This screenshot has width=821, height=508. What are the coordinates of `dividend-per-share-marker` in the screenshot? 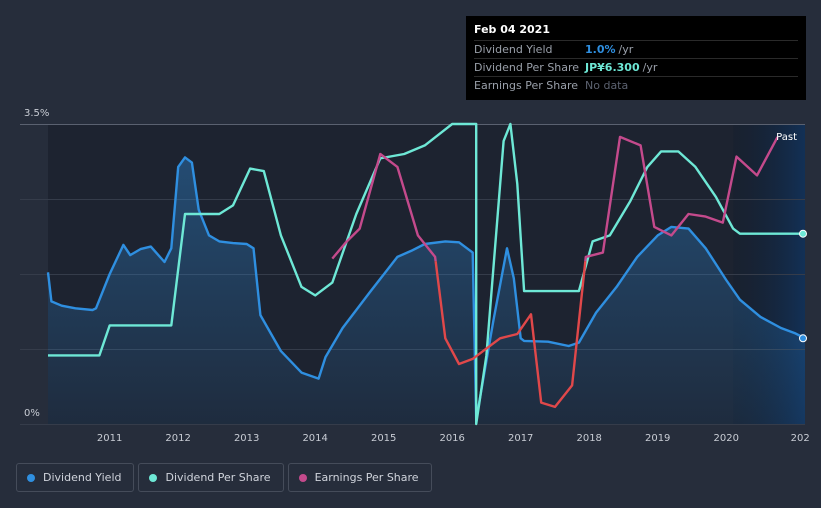 It's located at (803, 233).